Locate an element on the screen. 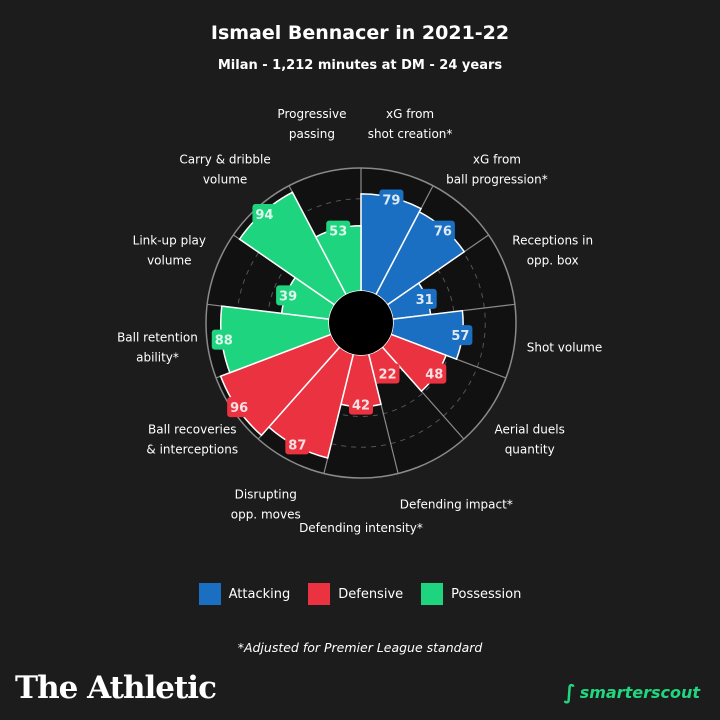  category-label-line: Link-up play is located at coordinates (169, 240).